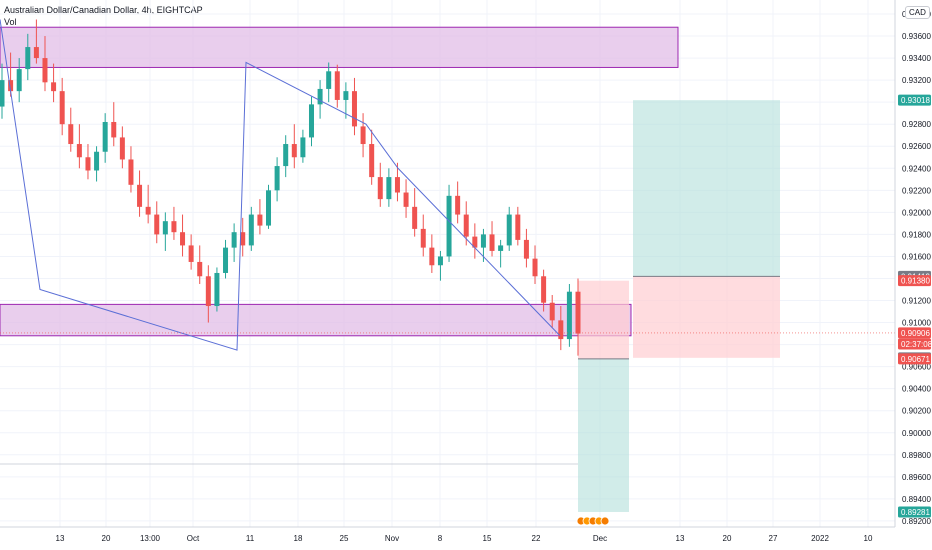 This screenshot has width=932, height=550. I want to click on y-tick-label: 0.93200, so click(916, 80).